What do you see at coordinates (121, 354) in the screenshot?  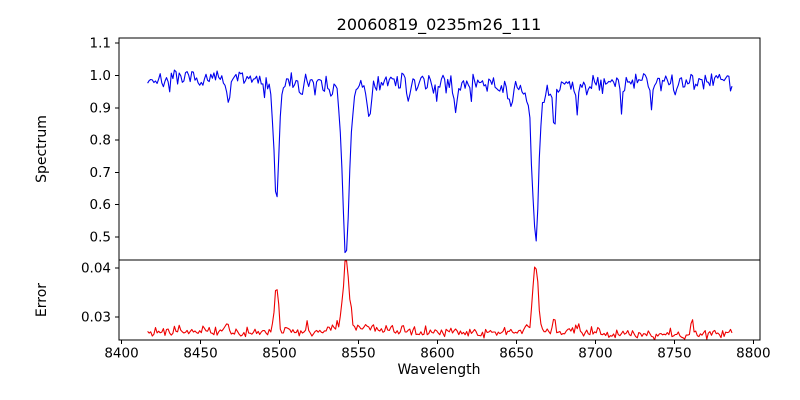 I see `x-tick-label: 8400` at bounding box center [121, 354].